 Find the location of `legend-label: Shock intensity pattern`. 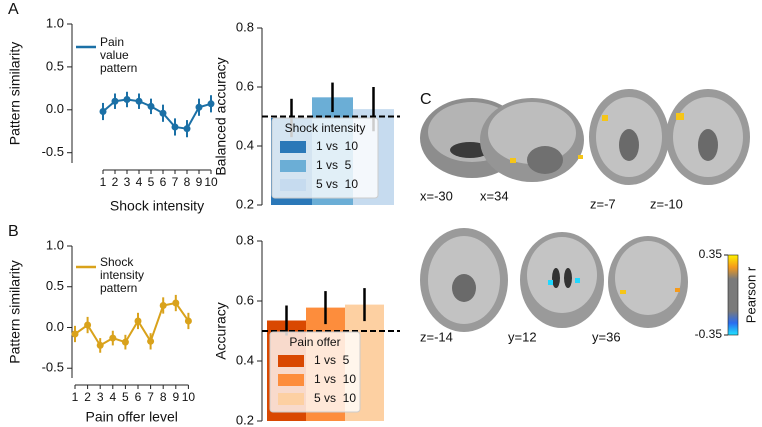

legend-label: Shock intensity pattern is located at coordinates (122, 275).